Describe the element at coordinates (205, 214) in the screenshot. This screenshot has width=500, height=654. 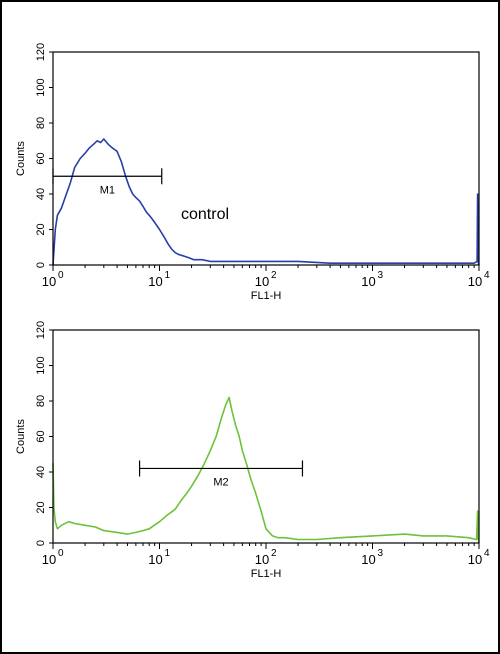
I see `control-annotation: control` at that location.